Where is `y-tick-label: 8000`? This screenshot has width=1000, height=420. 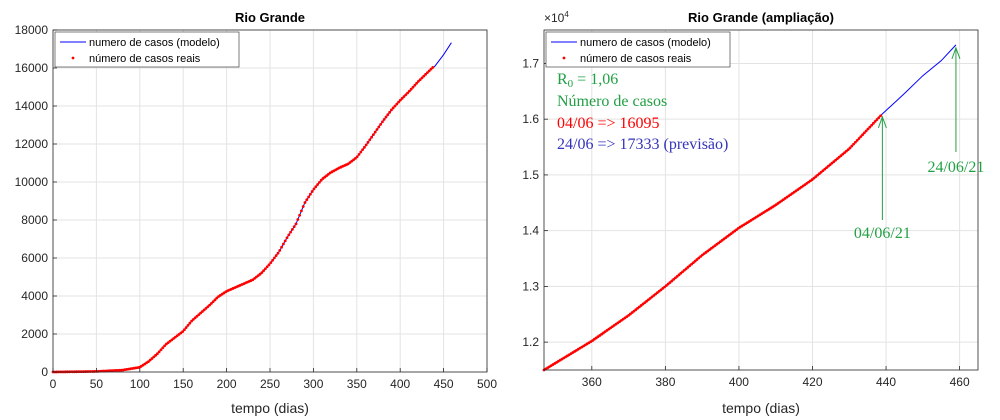
y-tick-label: 8000 is located at coordinates (34, 220).